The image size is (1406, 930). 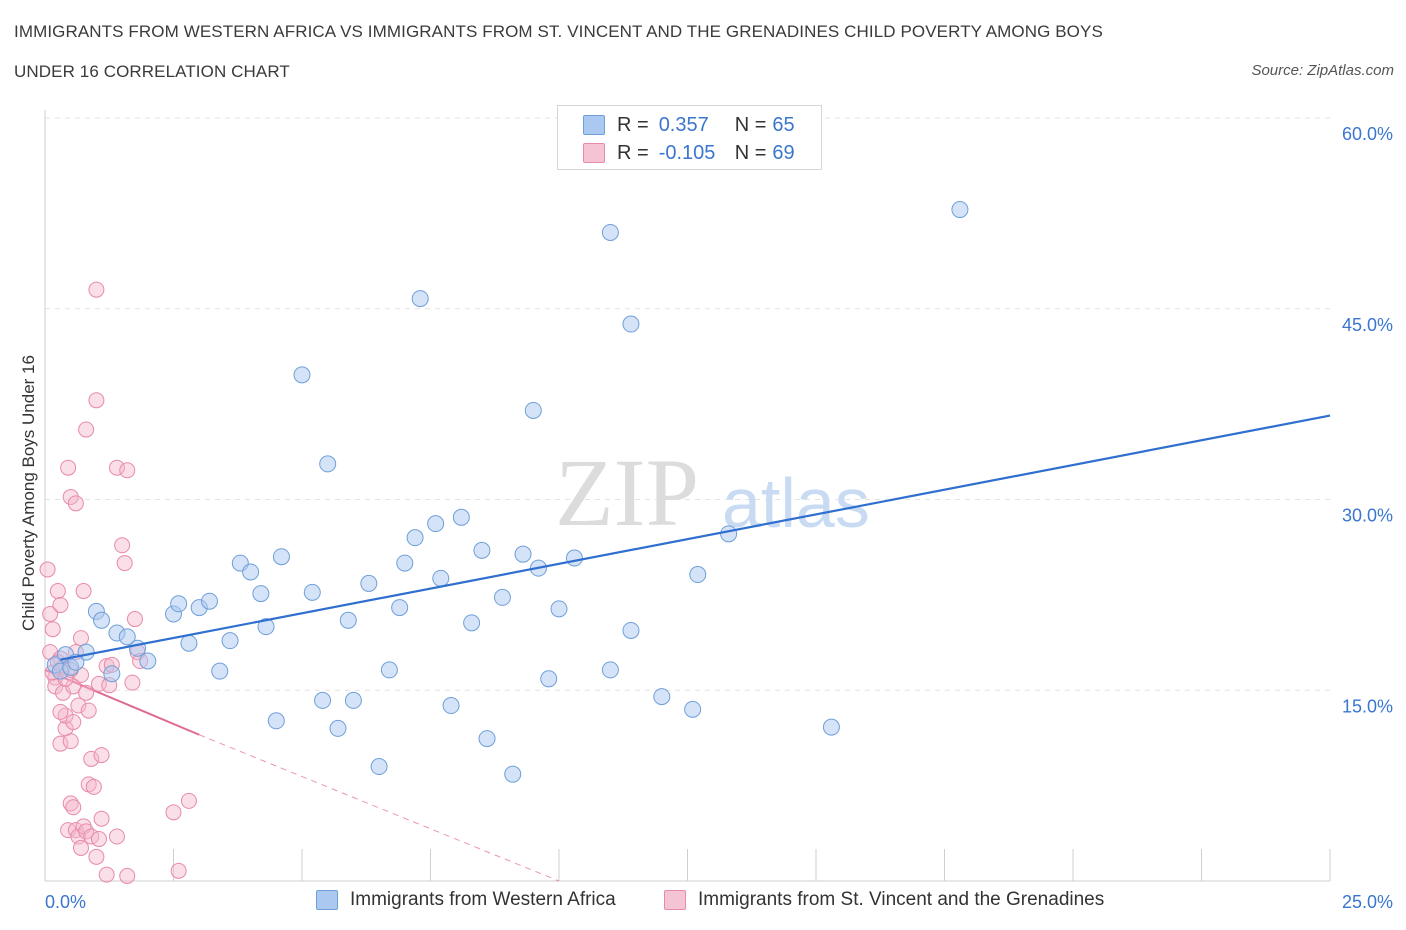 What do you see at coordinates (783, 152) in the screenshot?
I see `legend-n-value-pink: 69` at bounding box center [783, 152].